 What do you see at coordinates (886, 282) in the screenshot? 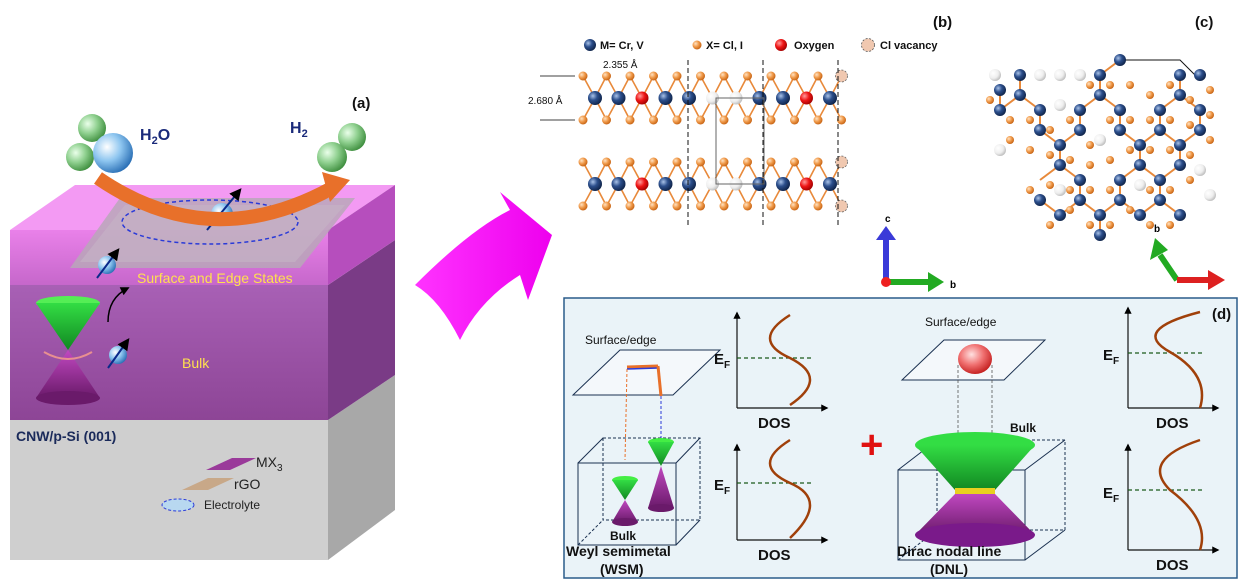
I see `axis-origin` at bounding box center [886, 282].